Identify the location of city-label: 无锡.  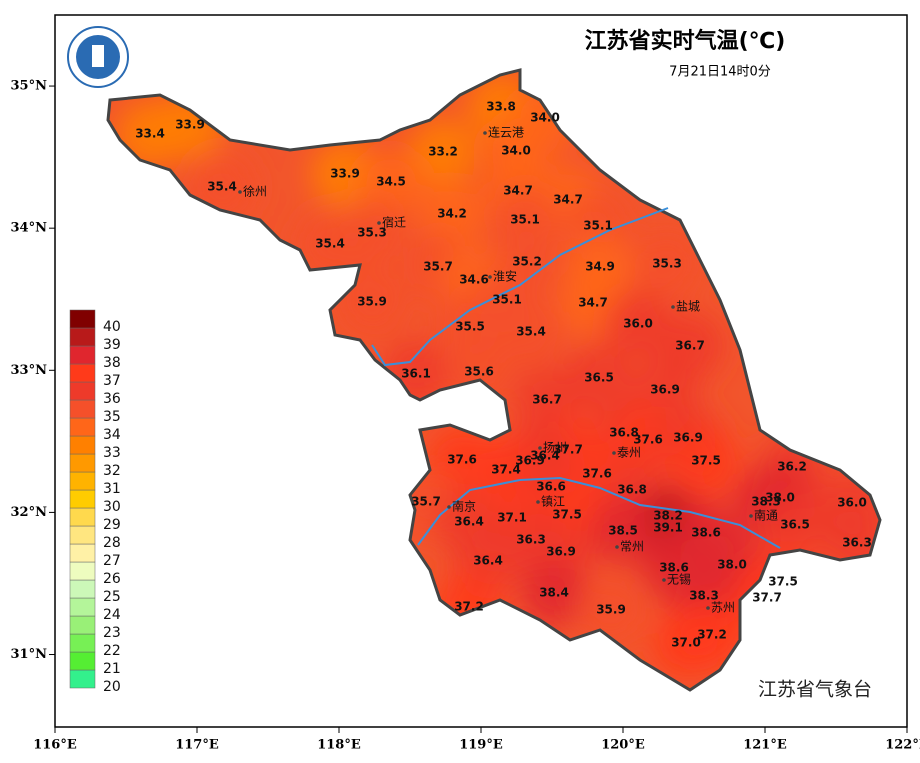
(679, 579).